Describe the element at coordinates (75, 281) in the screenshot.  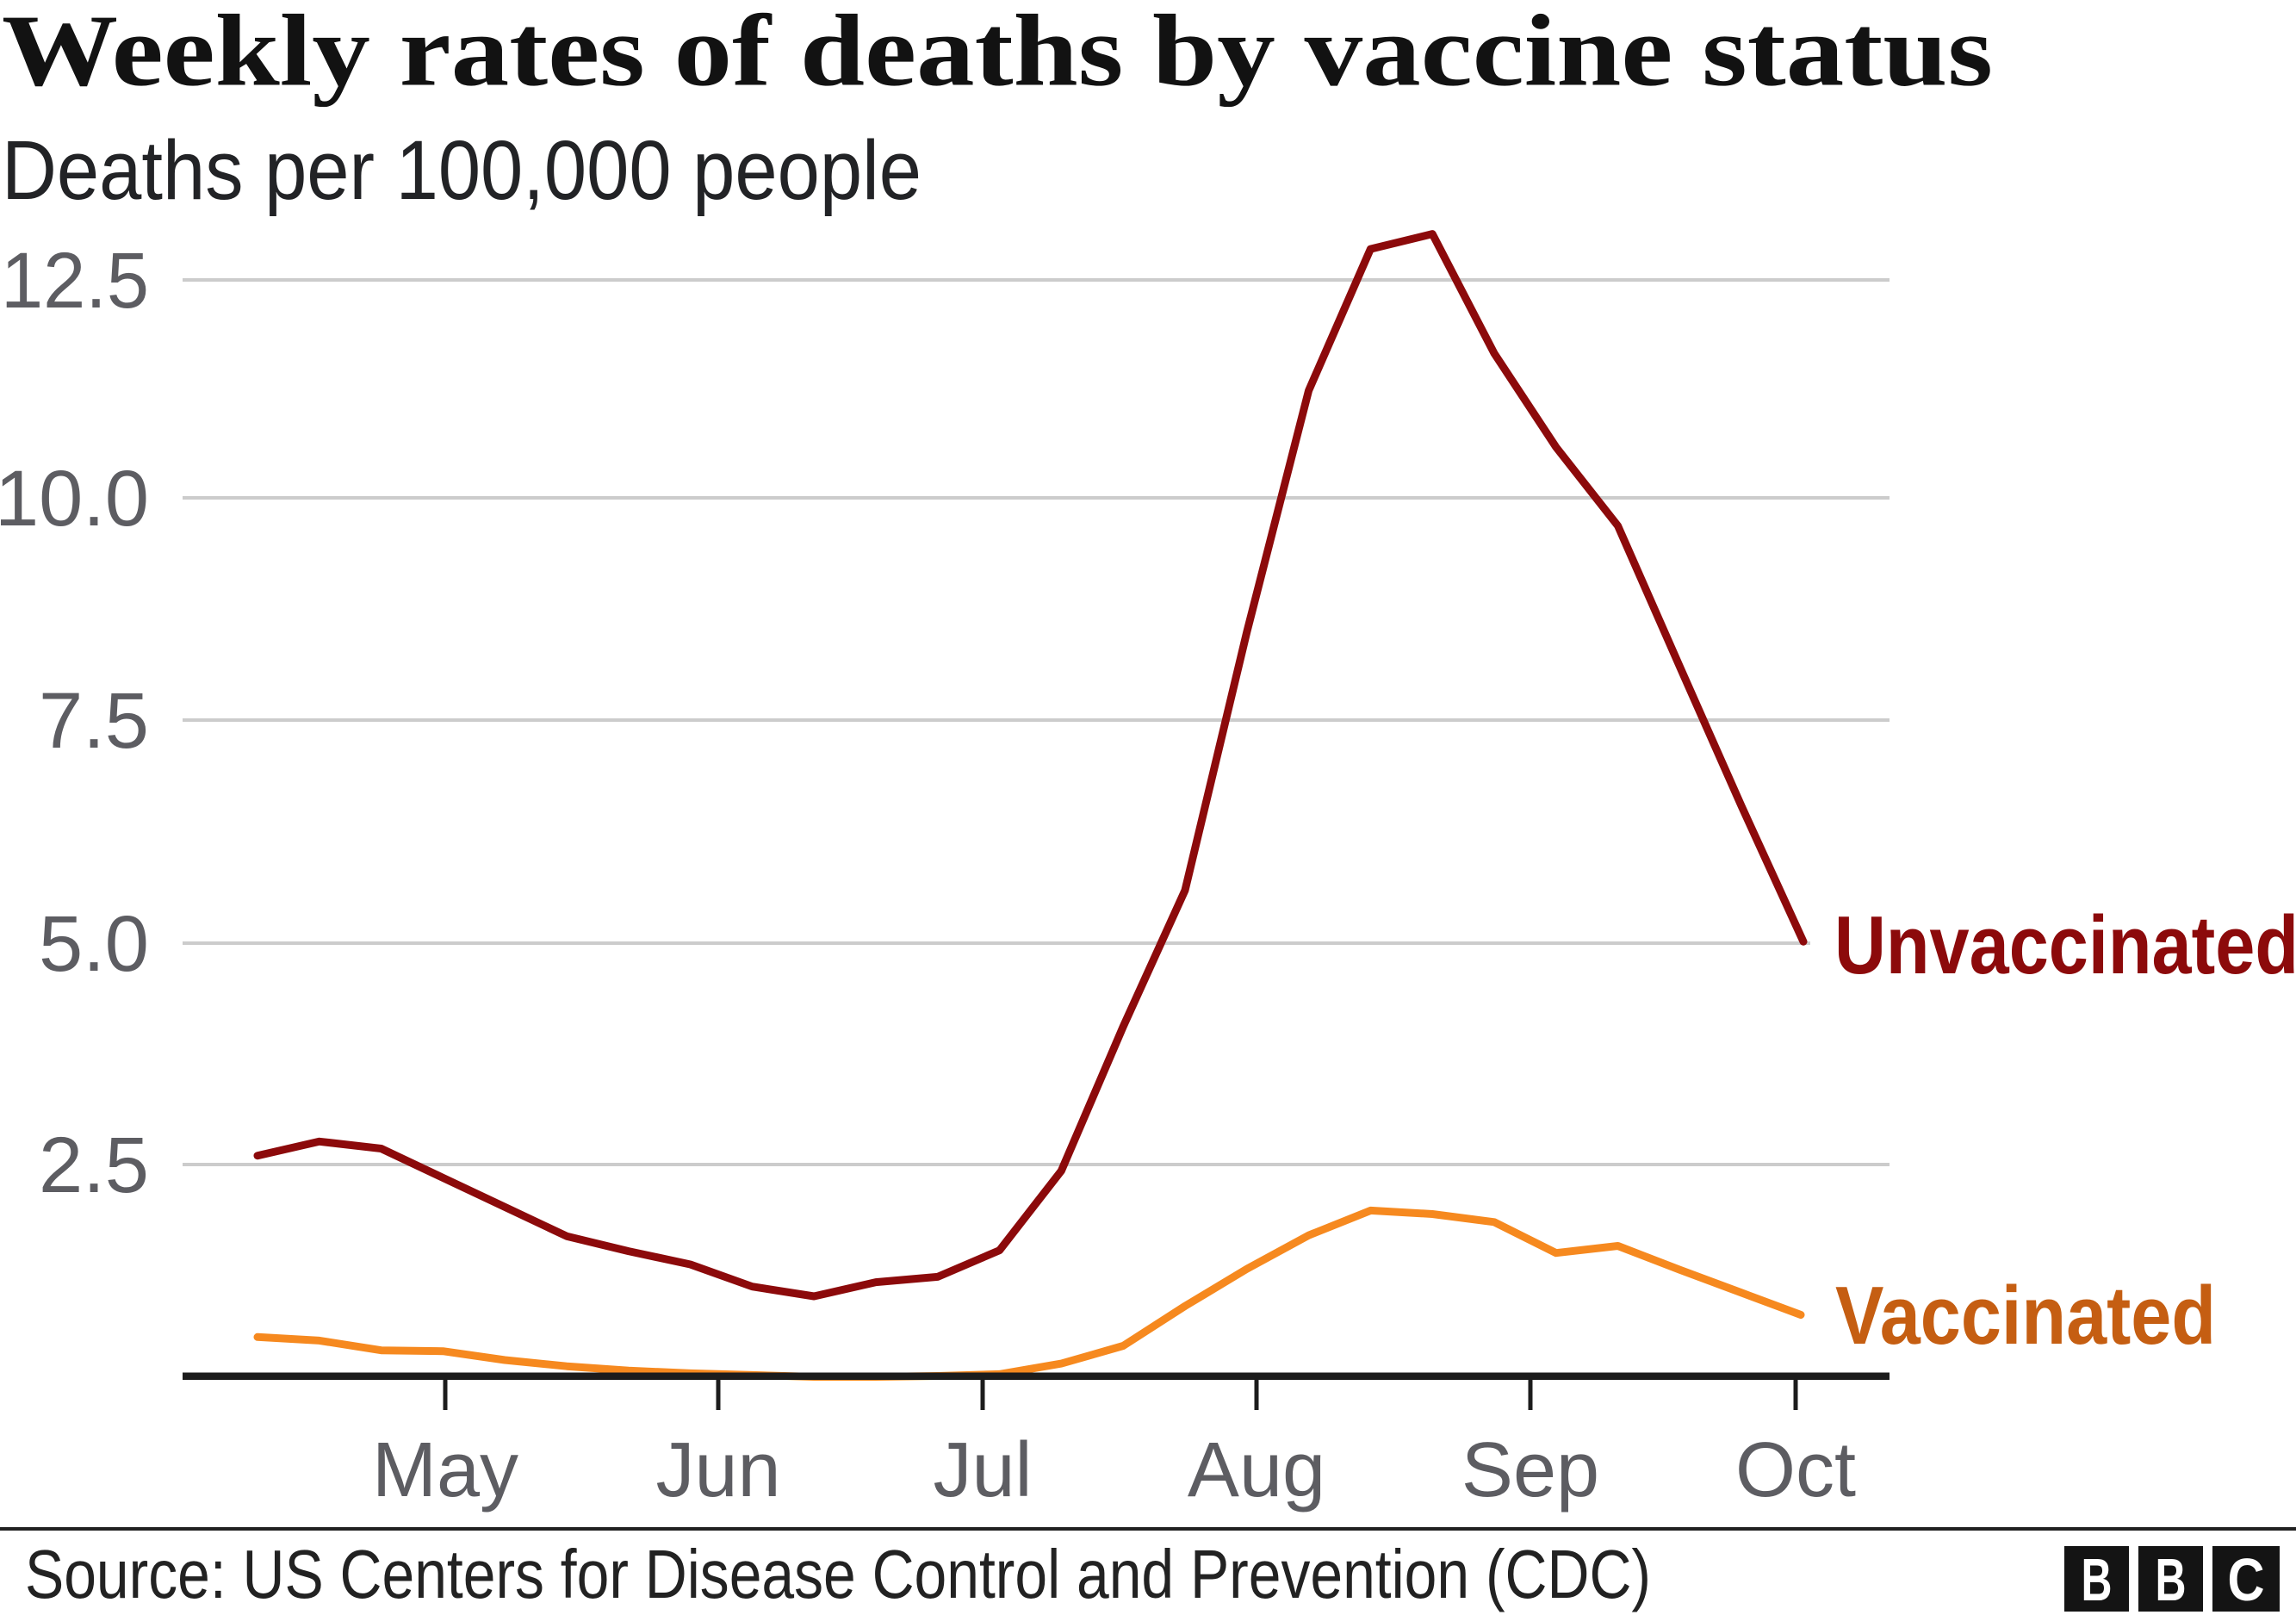
I see `svg-text: 12.5` at that location.